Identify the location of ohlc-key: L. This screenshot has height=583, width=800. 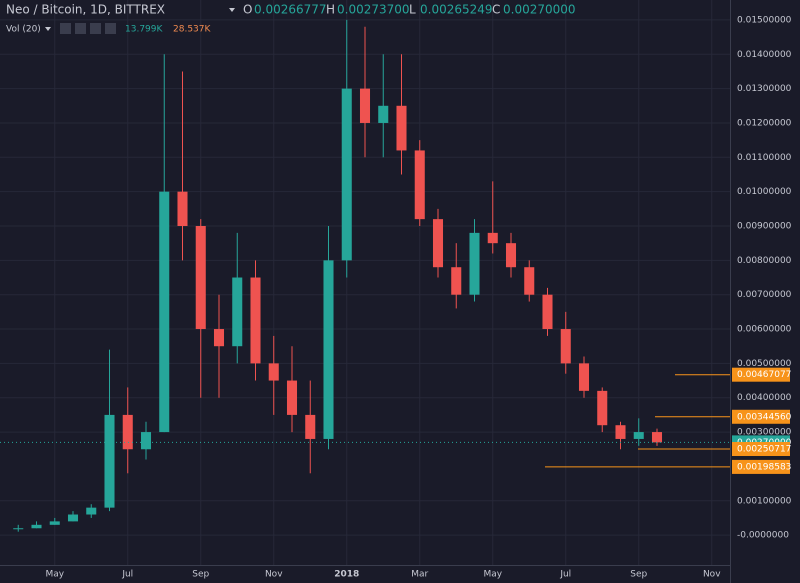
(412, 10).